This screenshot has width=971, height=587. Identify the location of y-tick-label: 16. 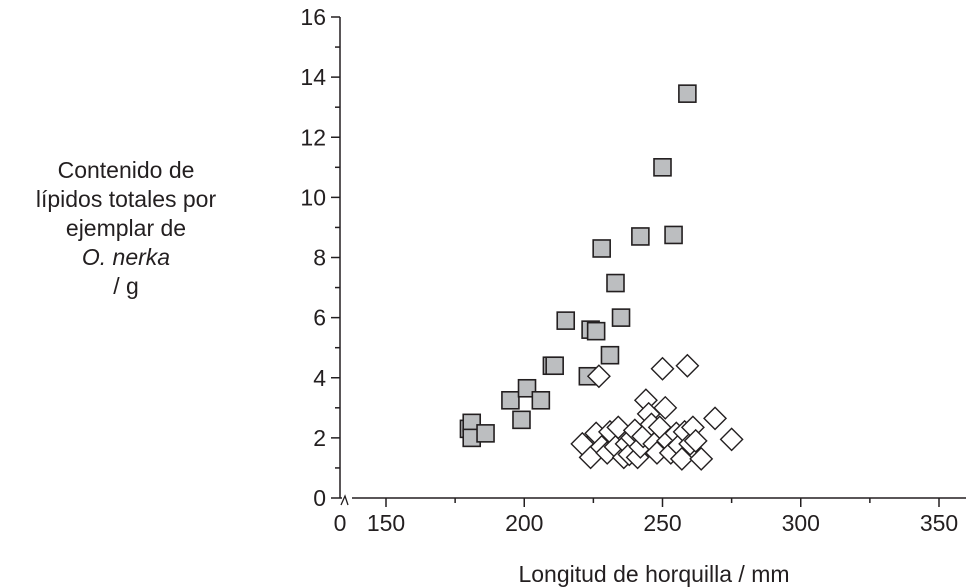
(313, 17).